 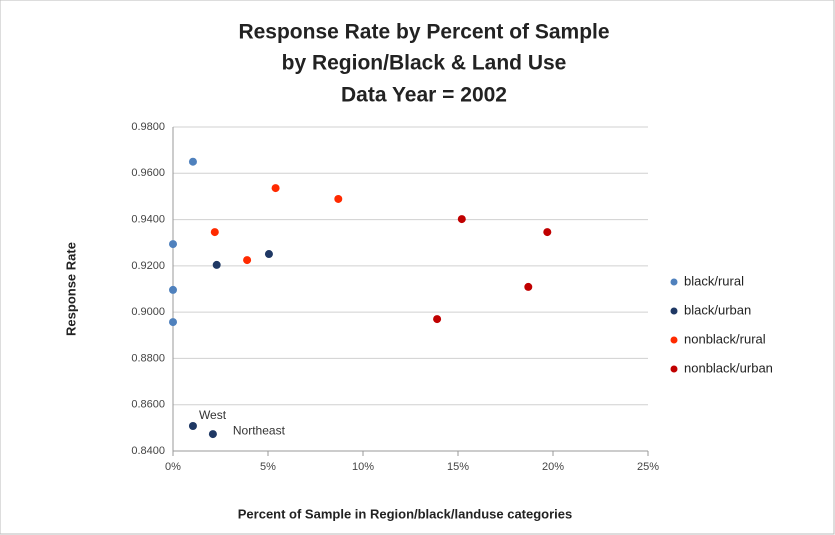 What do you see at coordinates (424, 63) in the screenshot?
I see `chart-title: by Region/Black & Land Use` at bounding box center [424, 63].